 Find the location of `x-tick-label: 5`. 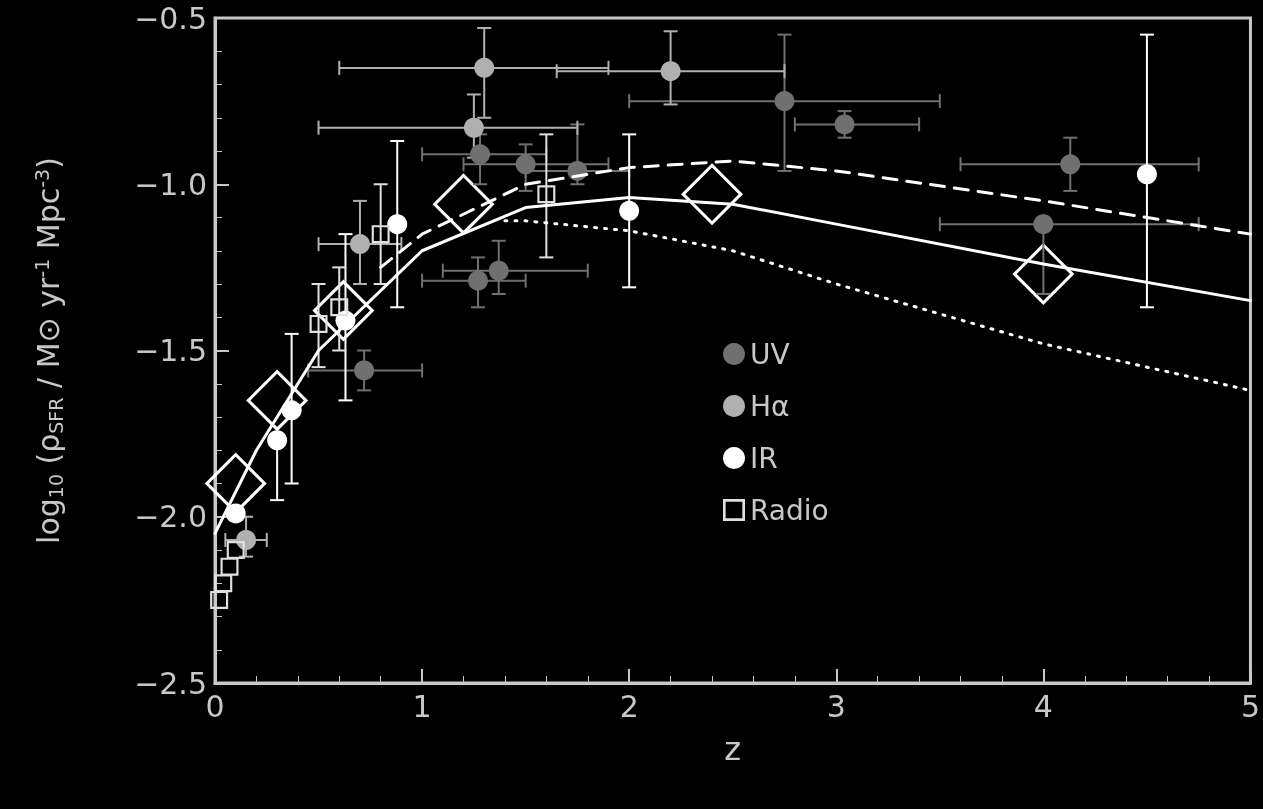

x-tick-label: 5 is located at coordinates (1250, 706).